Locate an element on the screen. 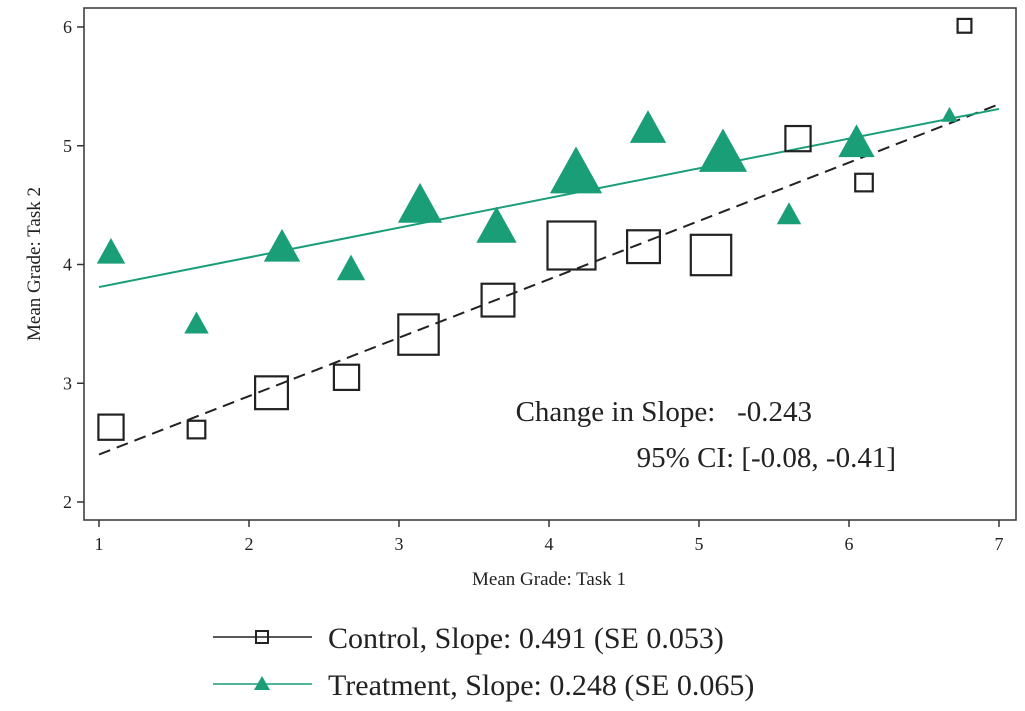  y-tick-label: 2 is located at coordinates (67, 502).